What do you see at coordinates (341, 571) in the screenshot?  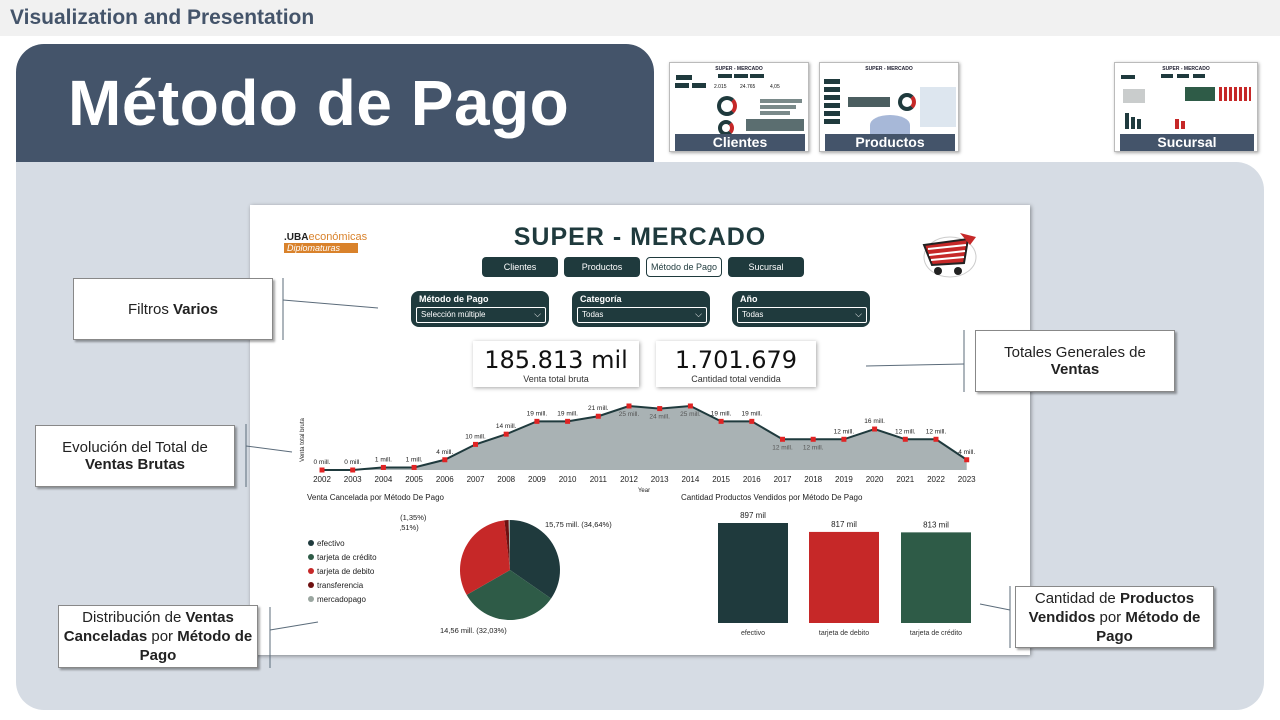 I see `legend-item: tarjeta de debito` at bounding box center [341, 571].